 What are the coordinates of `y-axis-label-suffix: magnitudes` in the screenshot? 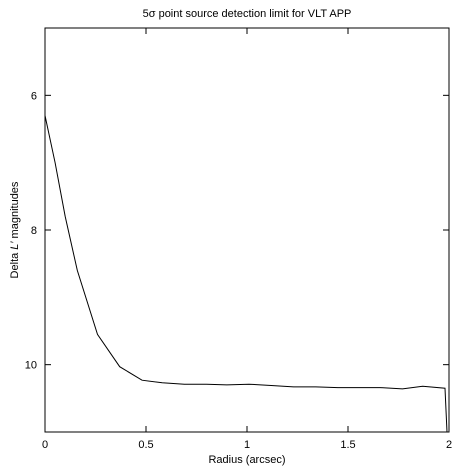 It's located at (15, 211).